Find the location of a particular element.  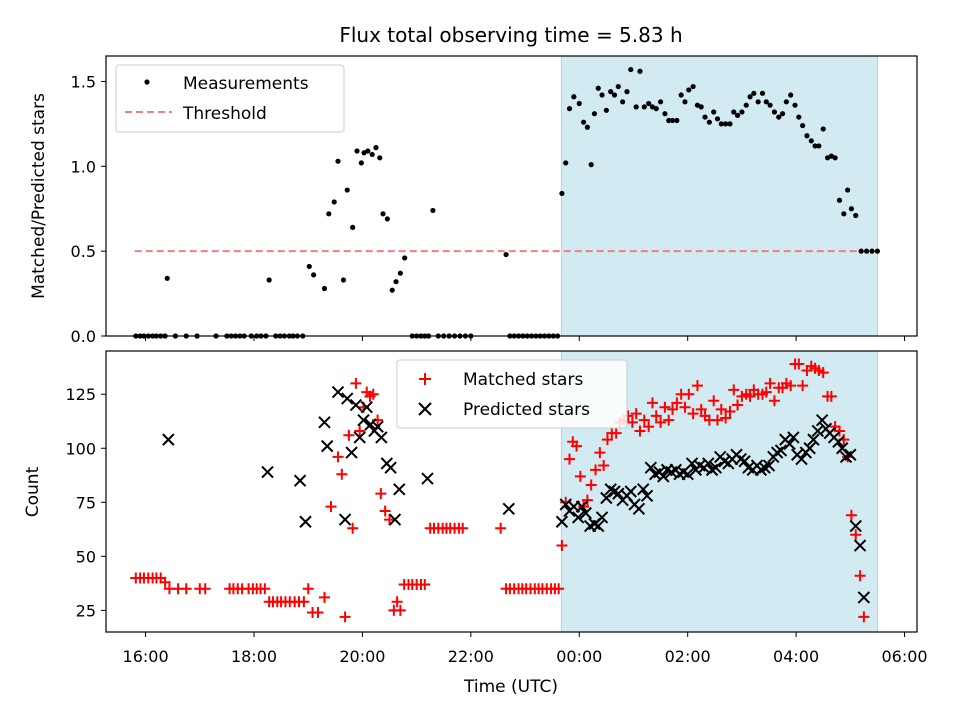

x-tick-label: 02:00 is located at coordinates (688, 656).